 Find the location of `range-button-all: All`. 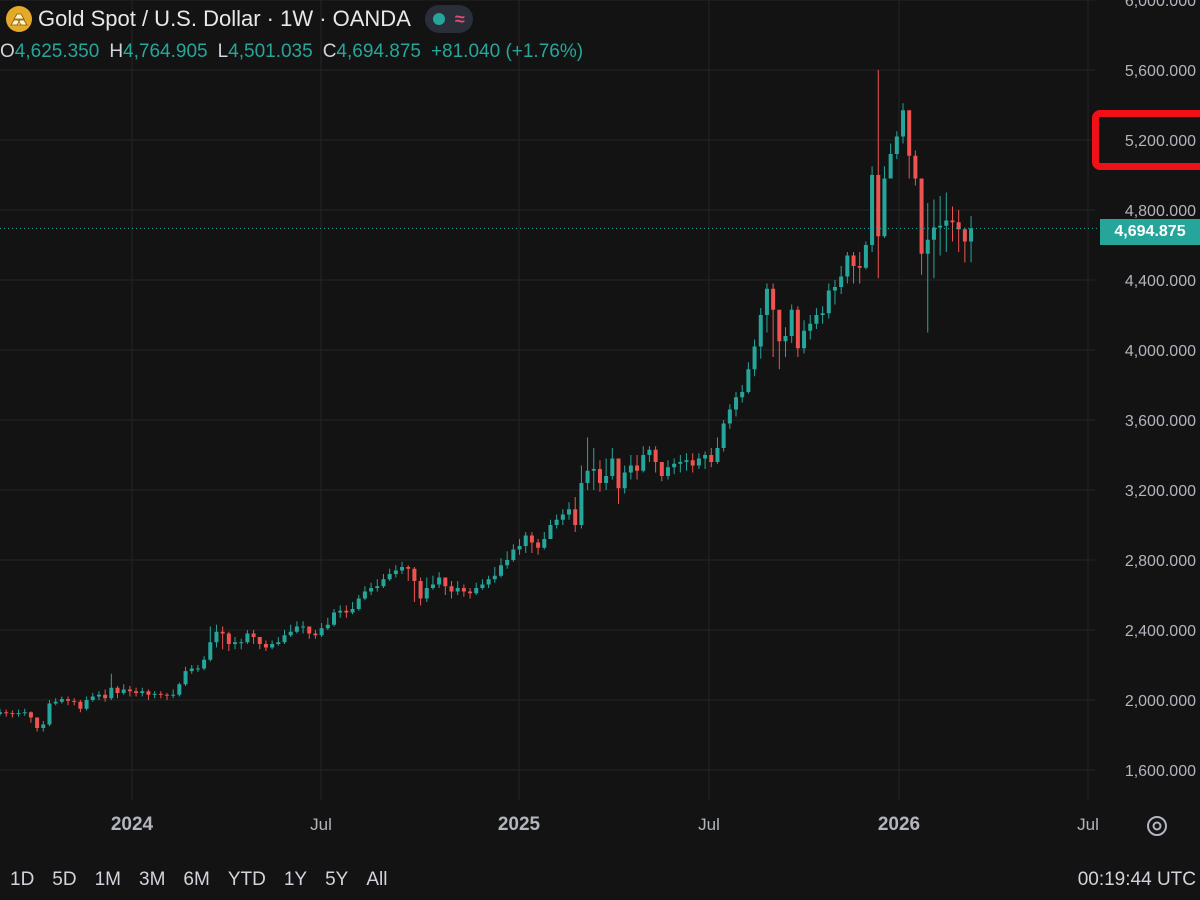

range-button-all: All is located at coordinates (377, 879).